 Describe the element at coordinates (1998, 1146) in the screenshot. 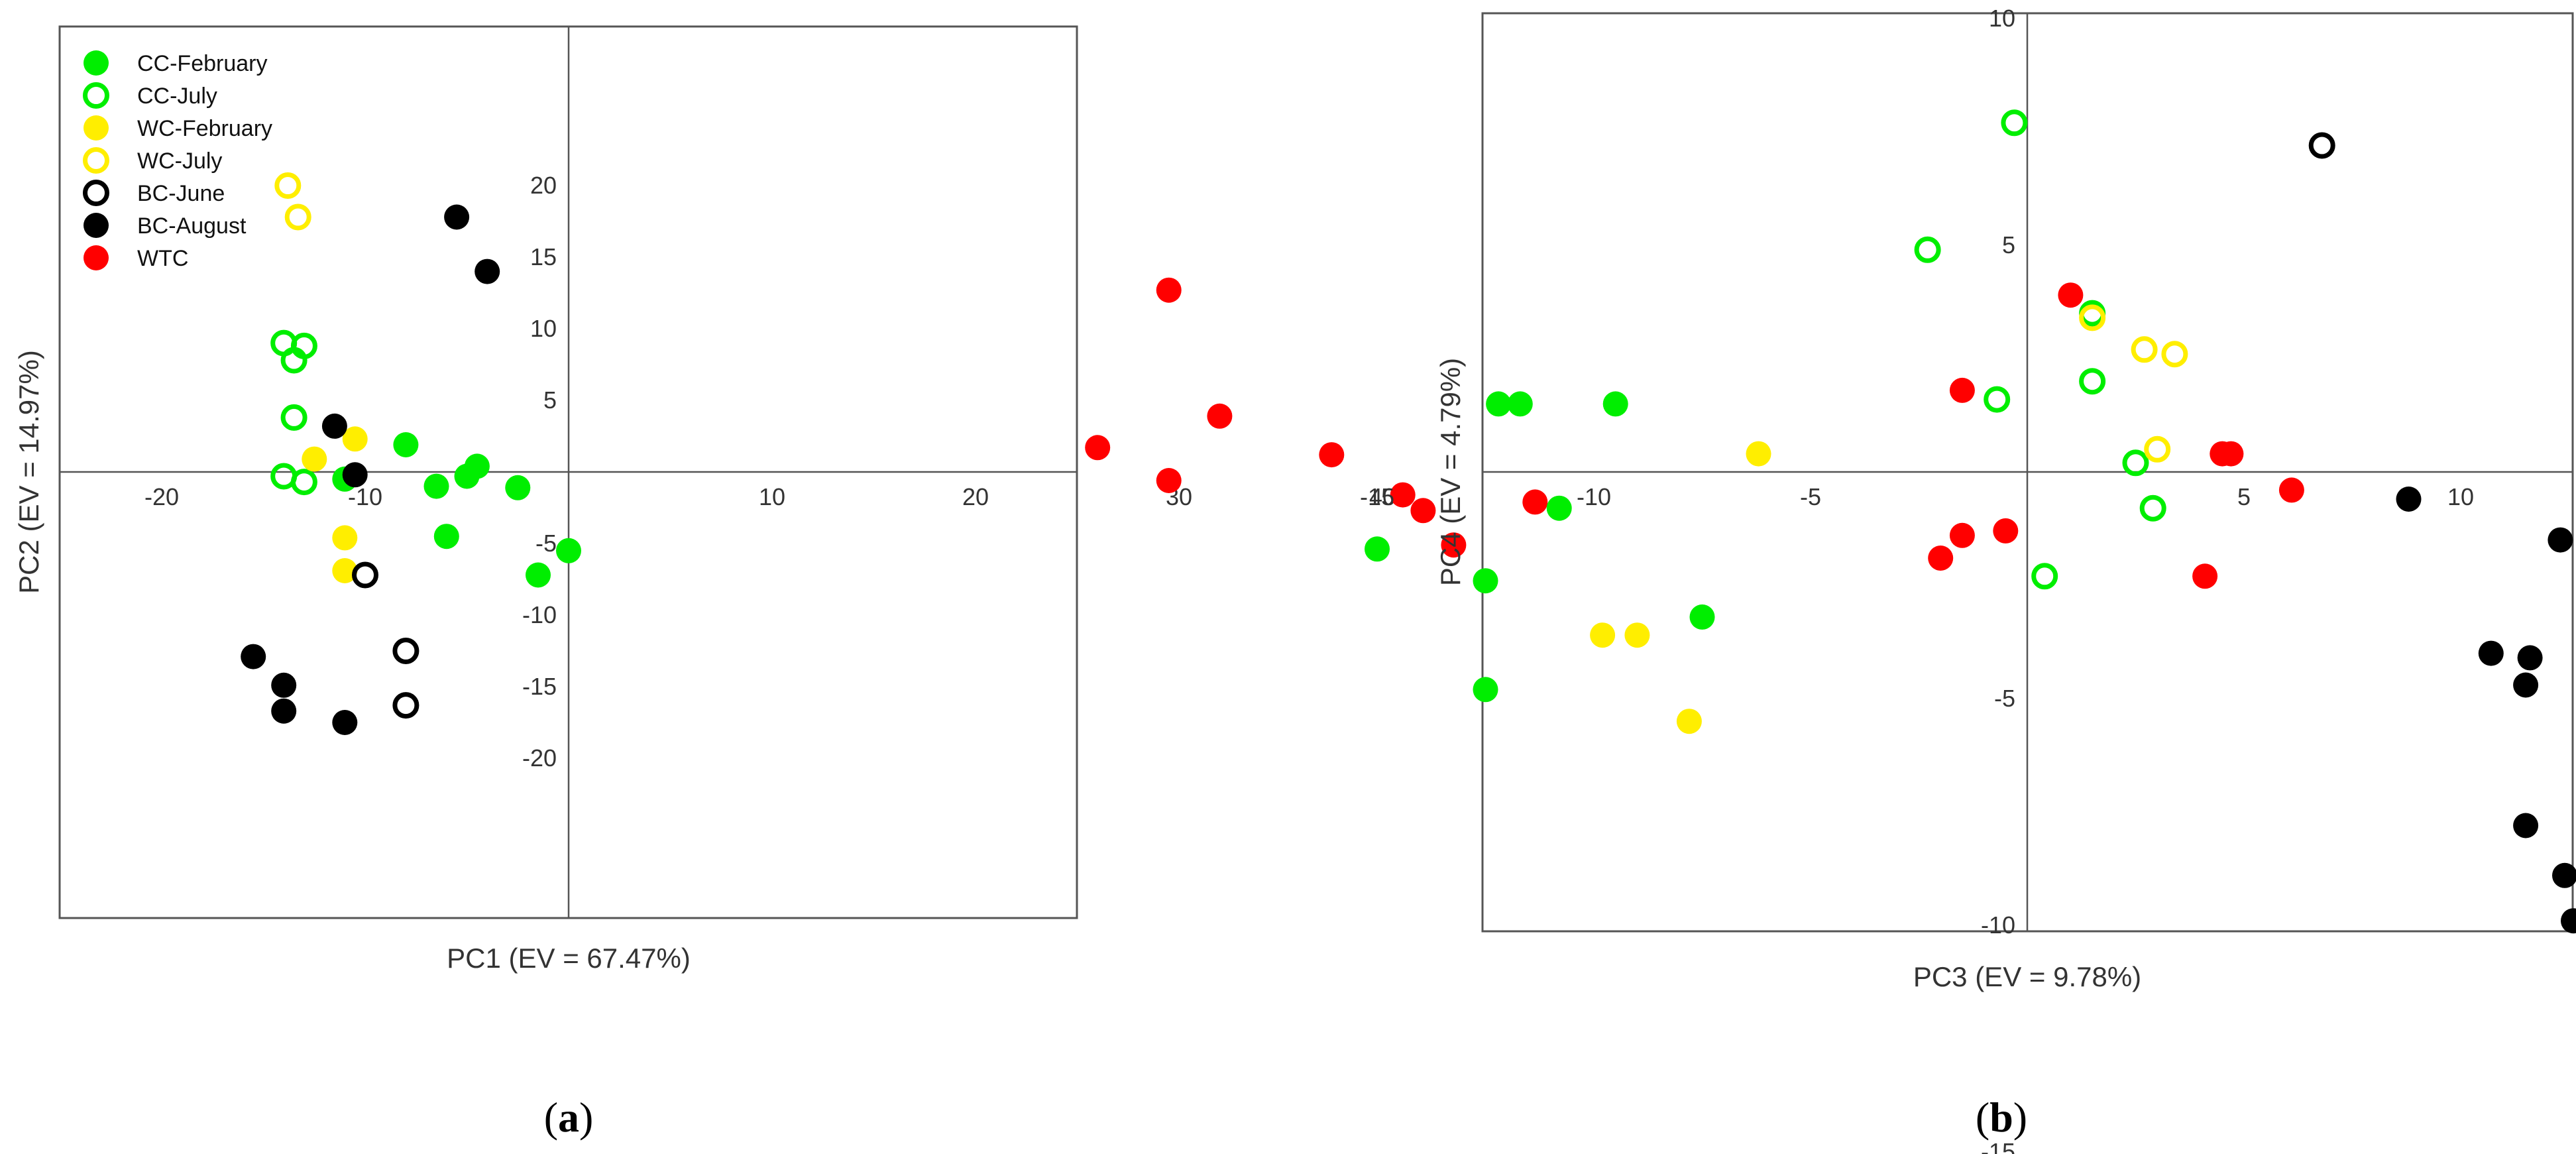

I see `y-tick-label: -15` at that location.